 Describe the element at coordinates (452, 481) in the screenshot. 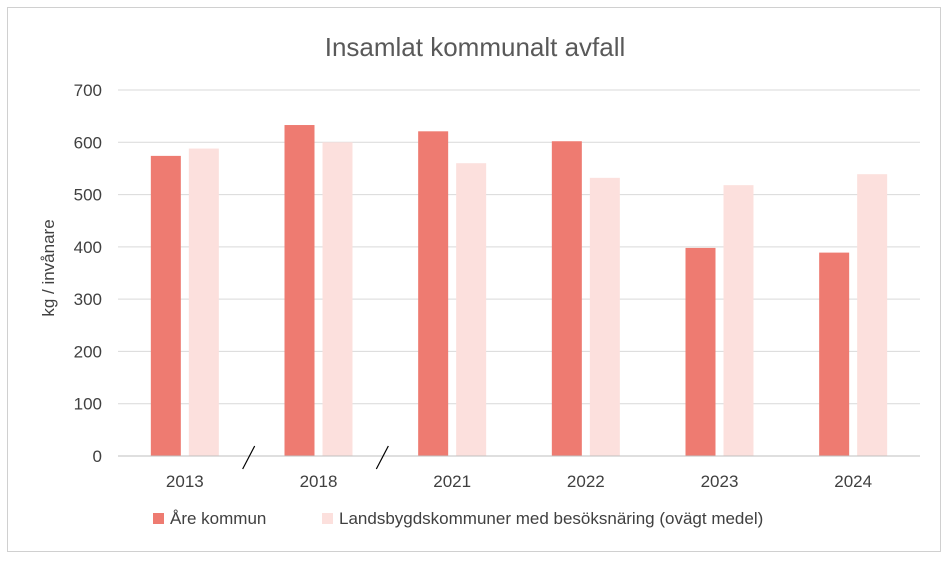

I see `x-tick-label: 2021` at that location.